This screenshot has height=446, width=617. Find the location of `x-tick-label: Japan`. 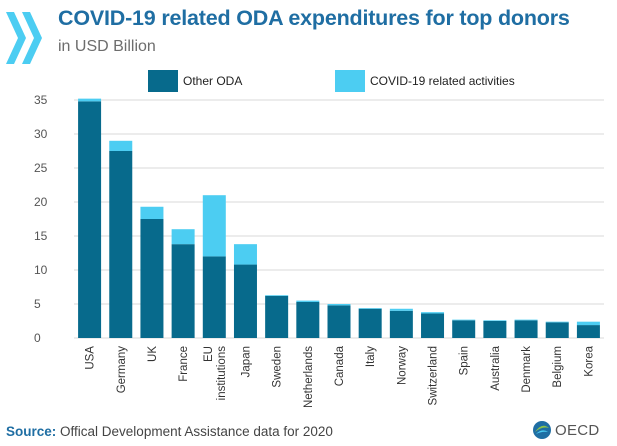

x-tick-label: Japan is located at coordinates (246, 361).